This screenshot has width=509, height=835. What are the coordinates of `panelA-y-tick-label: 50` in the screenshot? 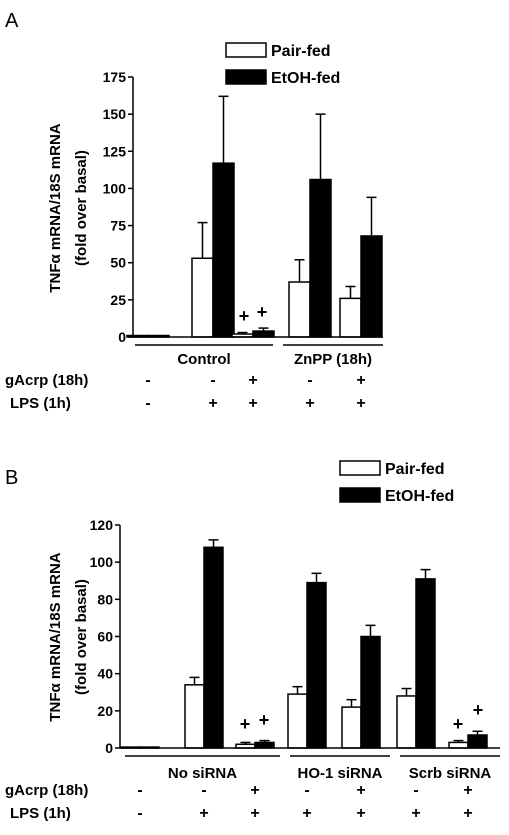 It's located at (118, 263).